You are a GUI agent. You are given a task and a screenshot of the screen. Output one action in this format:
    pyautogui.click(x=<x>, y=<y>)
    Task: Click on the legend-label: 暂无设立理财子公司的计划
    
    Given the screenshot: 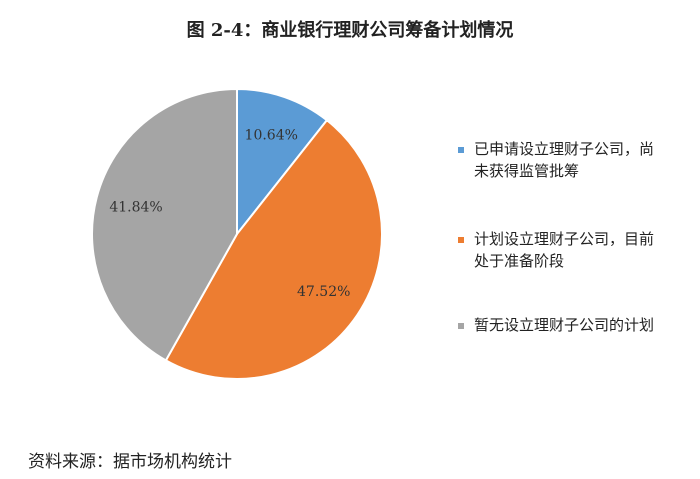 What is the action you would take?
    pyautogui.click(x=564, y=325)
    